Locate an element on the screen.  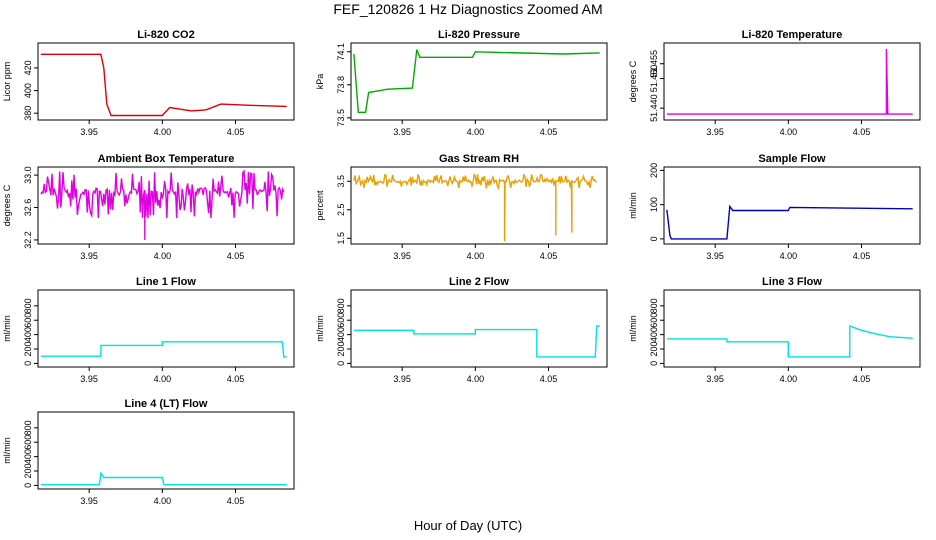
panel-title: Gas Stream RH is located at coordinates (479, 159).